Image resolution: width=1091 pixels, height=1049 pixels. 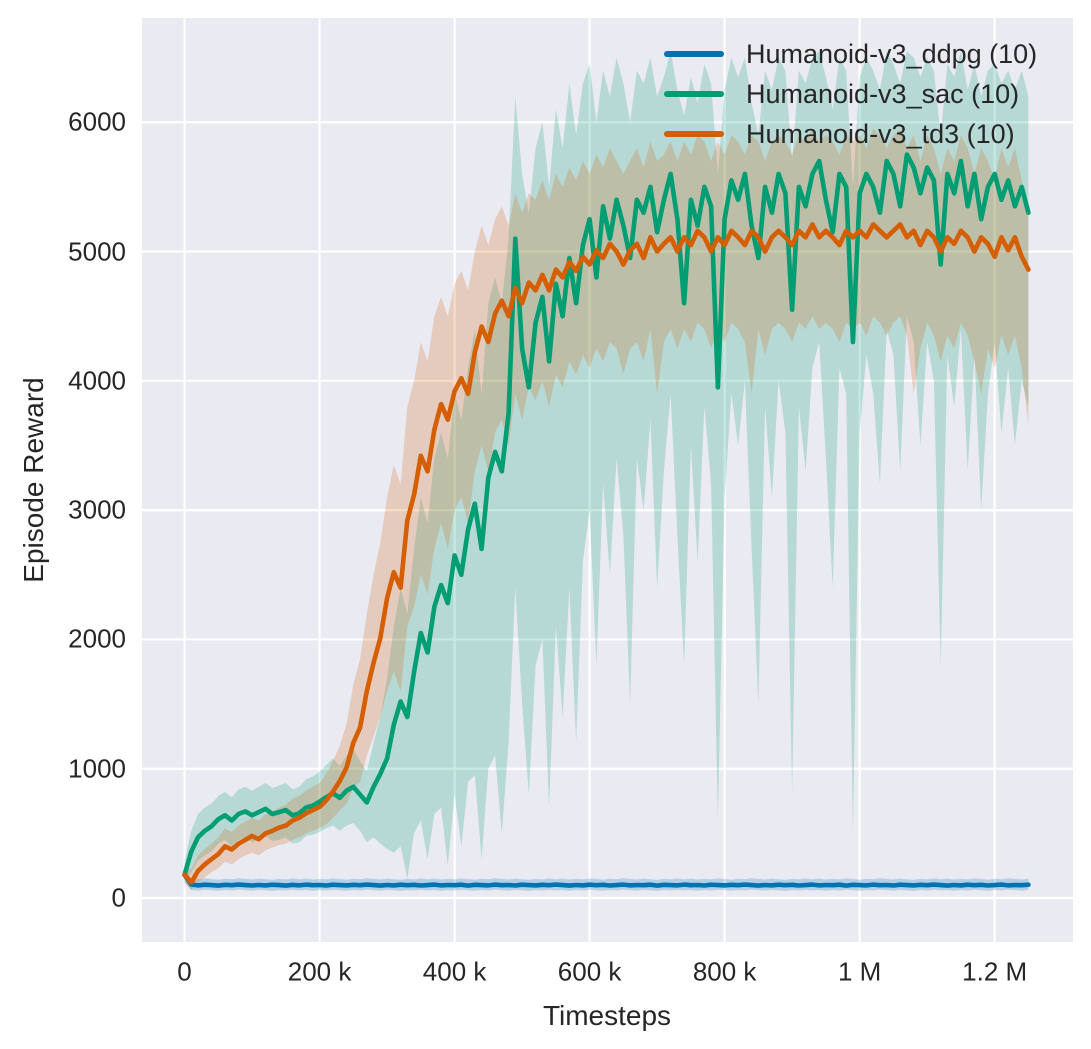 What do you see at coordinates (97, 380) in the screenshot?
I see `y-tick-label: 4000` at bounding box center [97, 380].